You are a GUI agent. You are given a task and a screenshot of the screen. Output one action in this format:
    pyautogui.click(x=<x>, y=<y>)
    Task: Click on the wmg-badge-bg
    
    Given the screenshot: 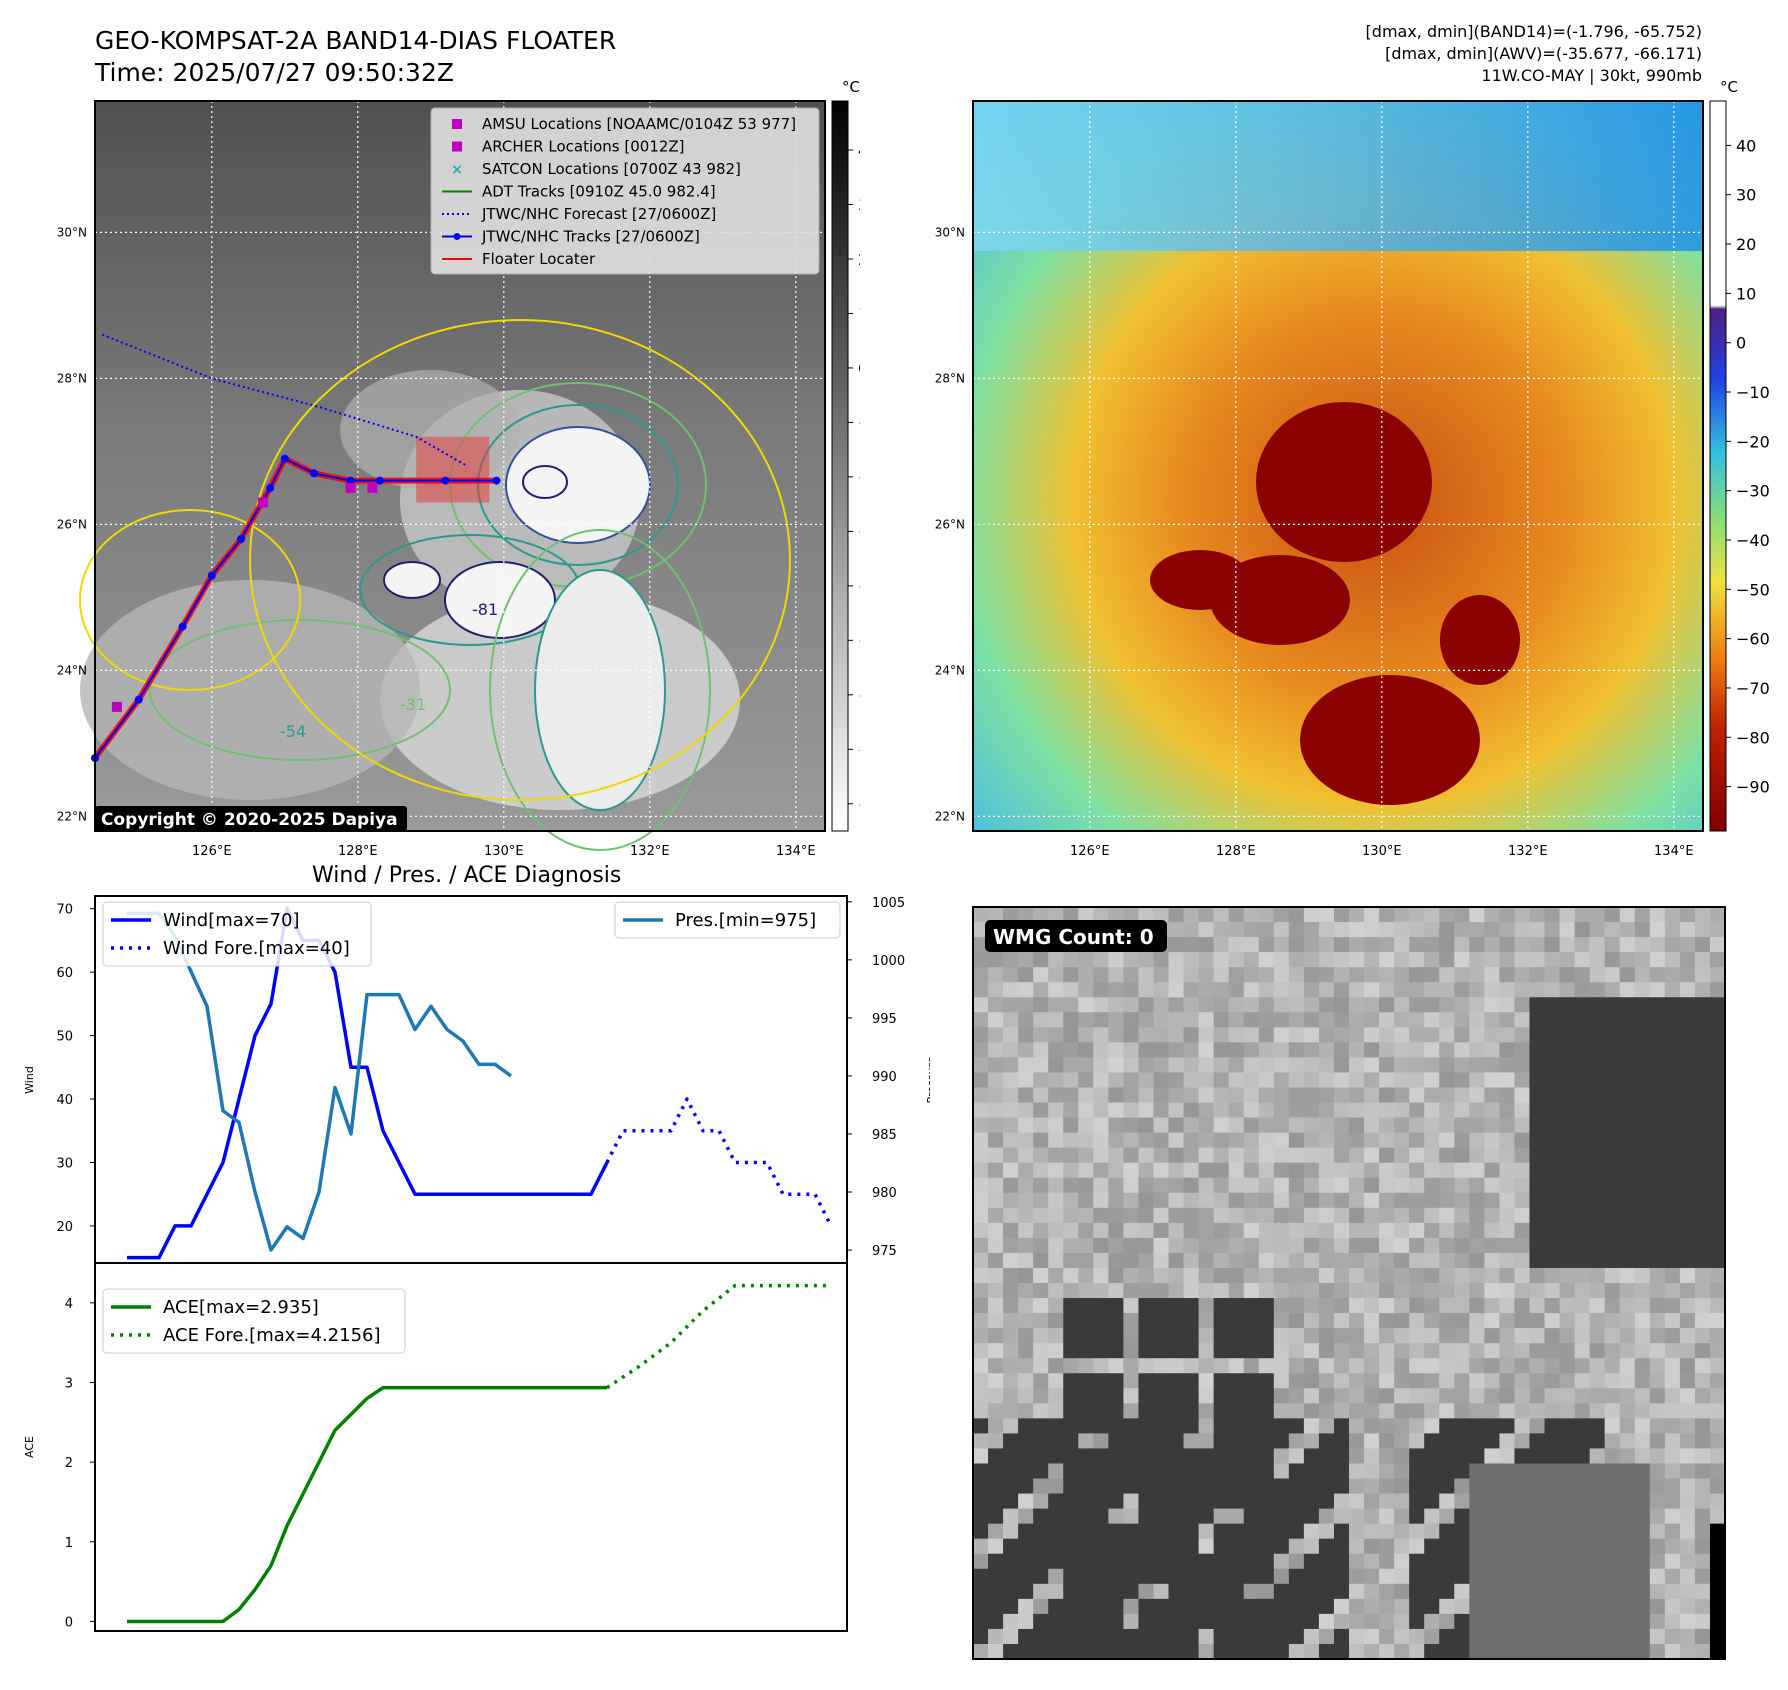 What is the action you would take?
    pyautogui.click(x=1076, y=936)
    